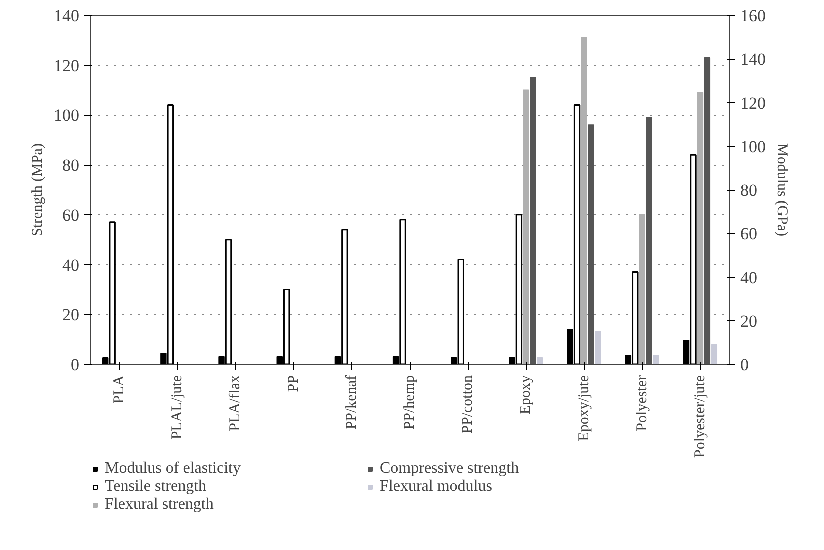 This screenshot has height=550, width=824. Describe the element at coordinates (173, 469) in the screenshot. I see `legend-label: Modulus of elasticity` at that location.